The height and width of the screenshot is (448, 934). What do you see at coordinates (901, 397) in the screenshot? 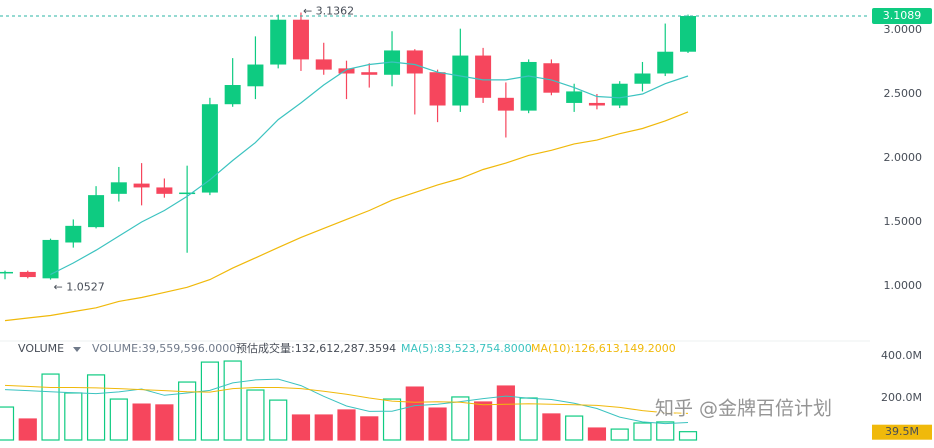
I see `y2-tick-label: 200.0M` at bounding box center [901, 397].